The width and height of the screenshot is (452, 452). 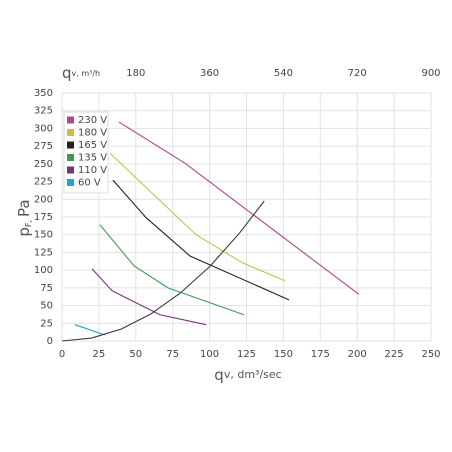 What do you see at coordinates (43, 128) in the screenshot?
I see `y-tick-label: 300` at bounding box center [43, 128].